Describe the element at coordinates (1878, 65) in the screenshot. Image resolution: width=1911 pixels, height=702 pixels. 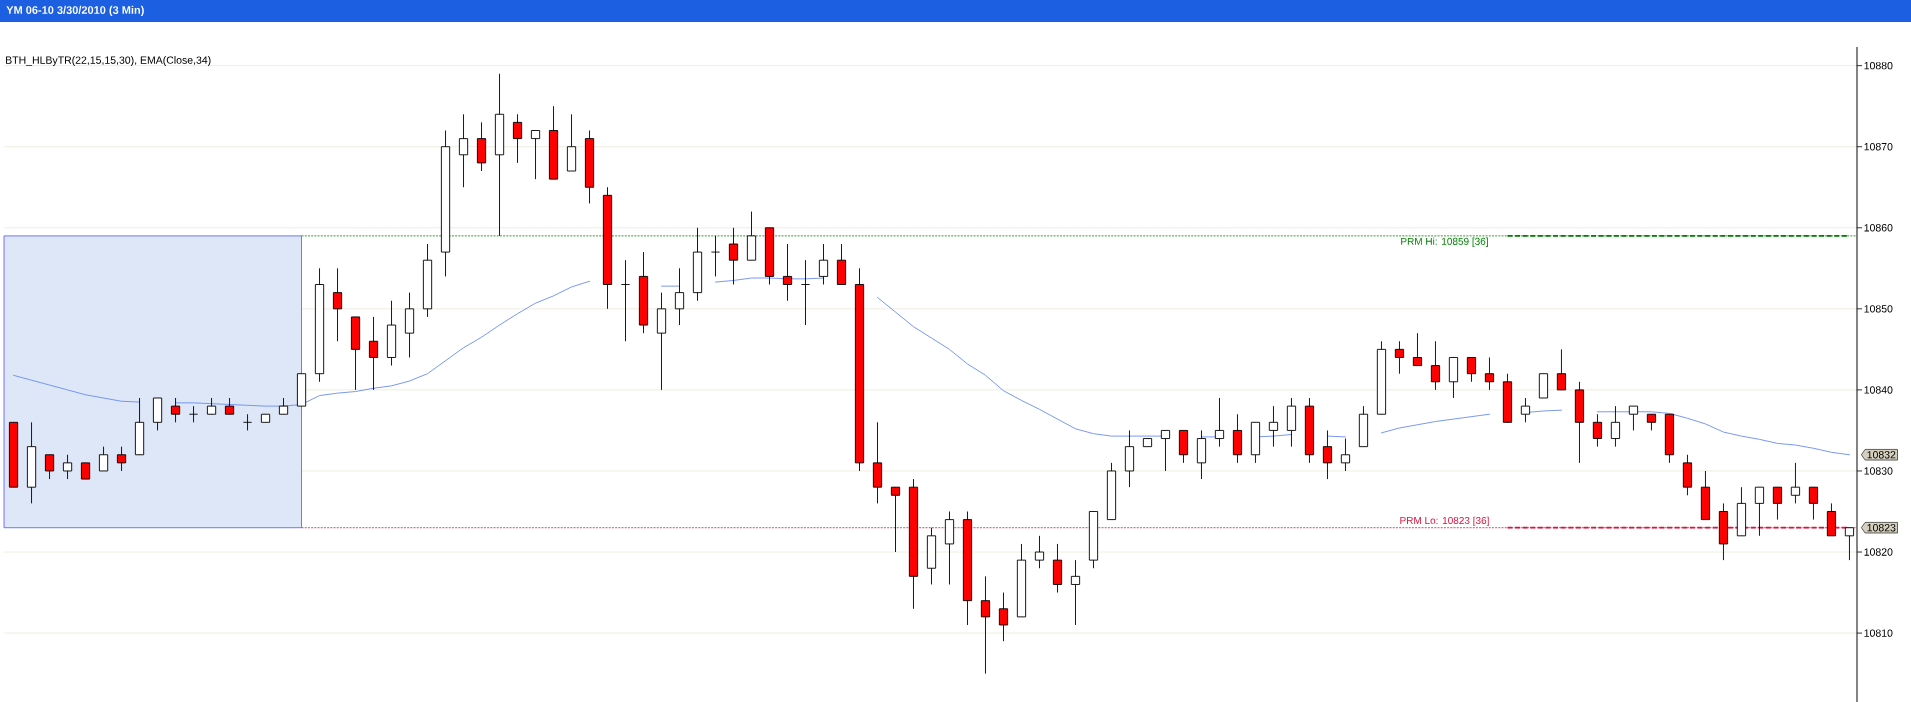
I see `y-tick-label: 10880` at that location.